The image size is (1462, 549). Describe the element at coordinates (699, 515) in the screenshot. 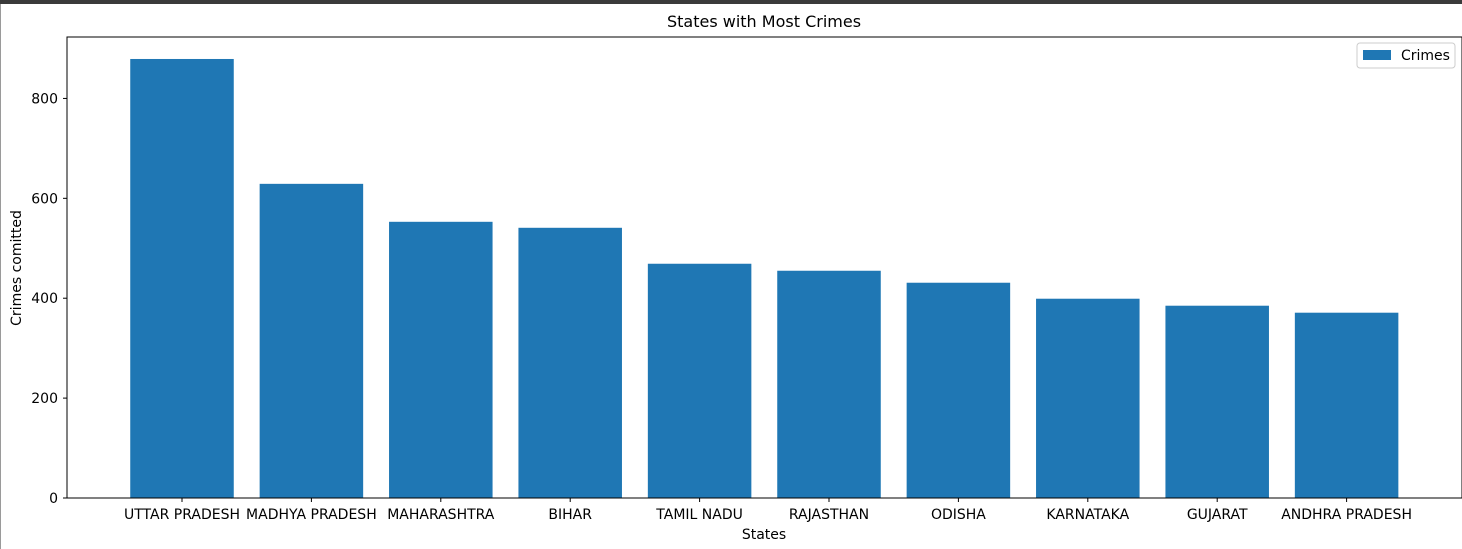

I see `x-tick-label: TAMIL NADU` at that location.